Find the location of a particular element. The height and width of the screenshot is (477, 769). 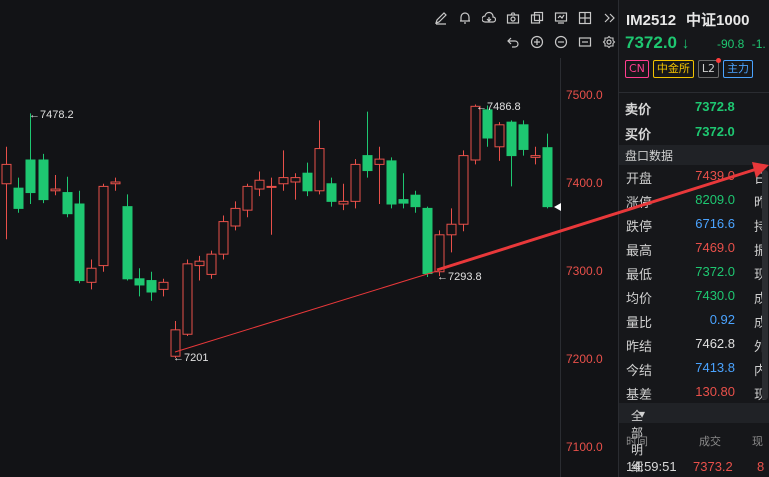

down-arrow-icon: ↓ is located at coordinates (685, 43).